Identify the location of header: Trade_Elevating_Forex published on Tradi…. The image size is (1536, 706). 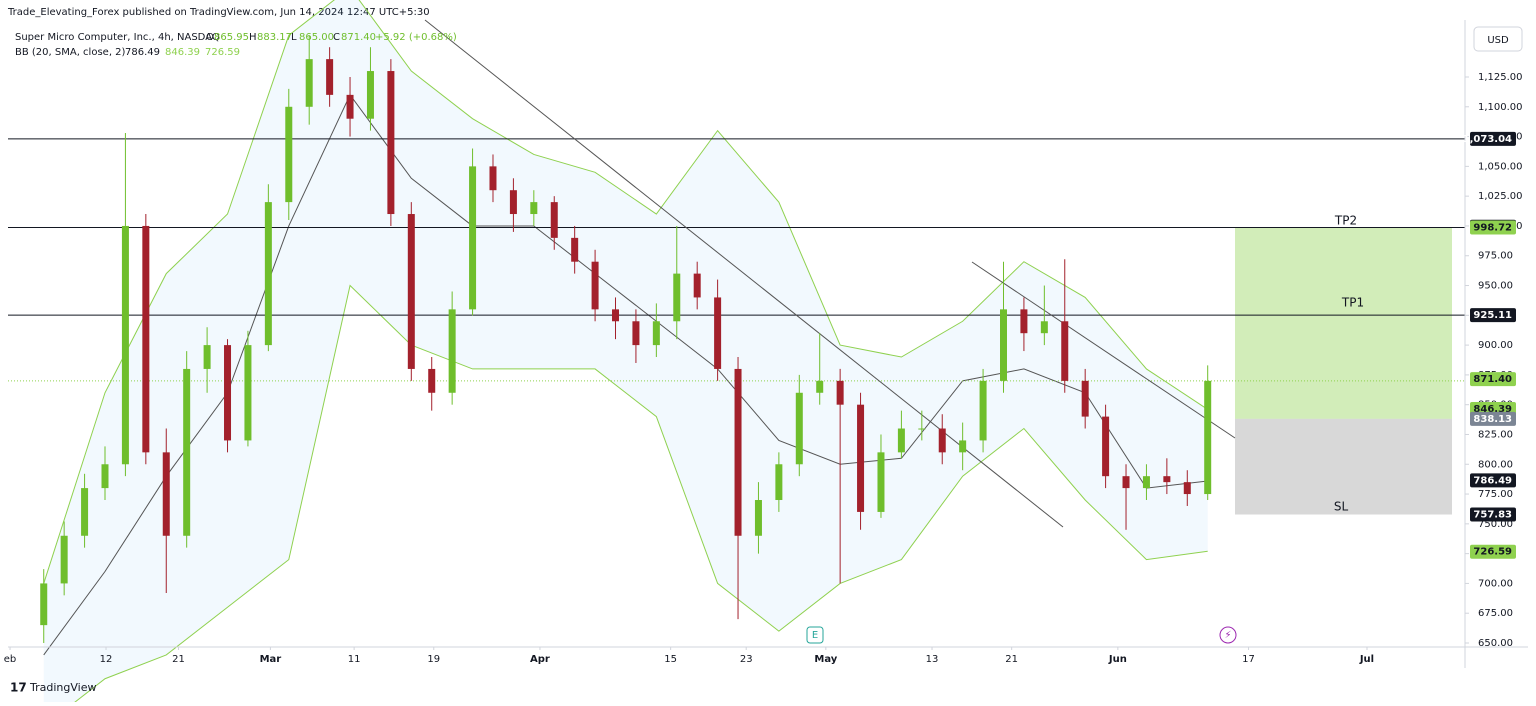
(218, 12).